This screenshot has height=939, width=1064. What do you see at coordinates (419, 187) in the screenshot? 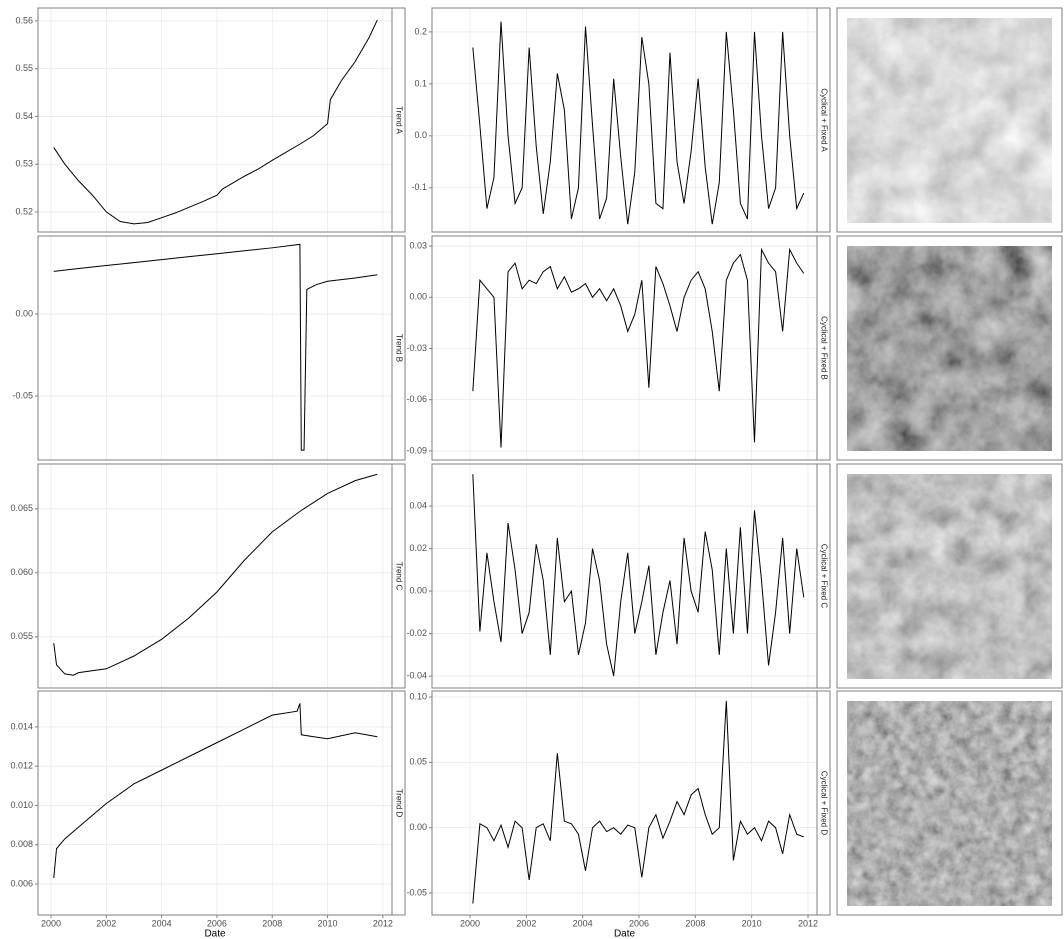
I see `y-tick-label: -0.1` at bounding box center [419, 187].